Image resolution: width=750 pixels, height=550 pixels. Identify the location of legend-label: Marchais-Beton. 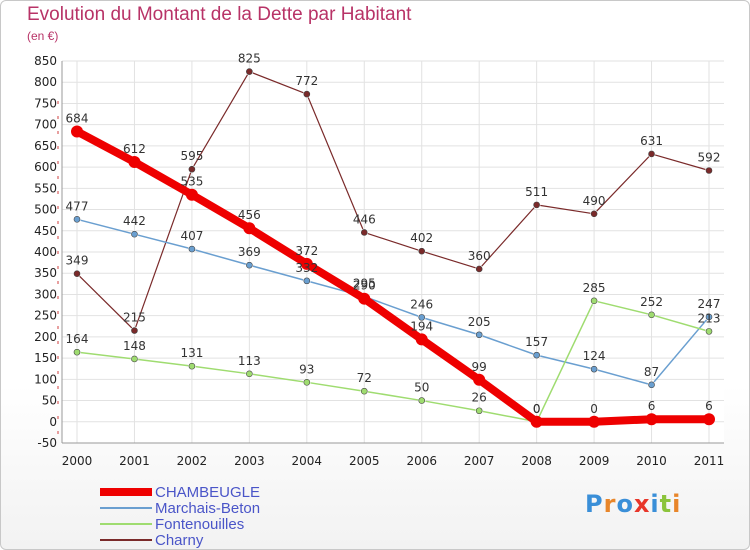
(207, 508).